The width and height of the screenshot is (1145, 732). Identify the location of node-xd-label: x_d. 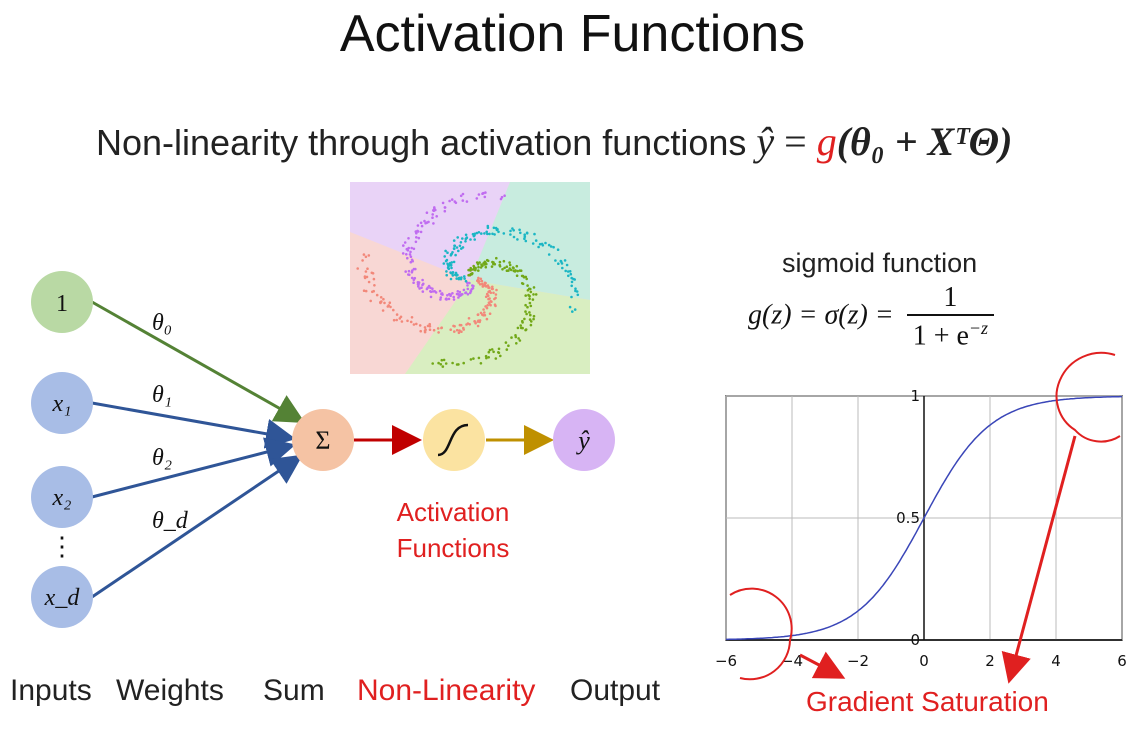
(62, 598).